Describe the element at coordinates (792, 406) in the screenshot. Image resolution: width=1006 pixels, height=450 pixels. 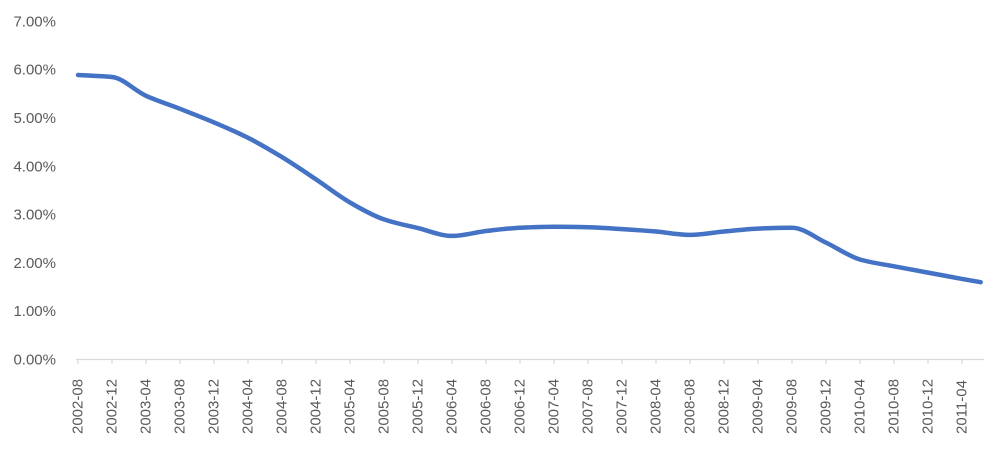
I see `x-axis-tick-label: 2009-08` at that location.